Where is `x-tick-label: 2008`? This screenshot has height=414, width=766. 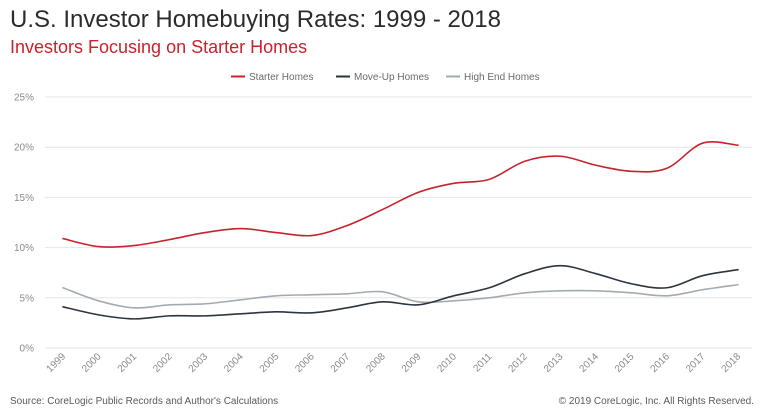 x-tick-label: 2008 is located at coordinates (376, 363).